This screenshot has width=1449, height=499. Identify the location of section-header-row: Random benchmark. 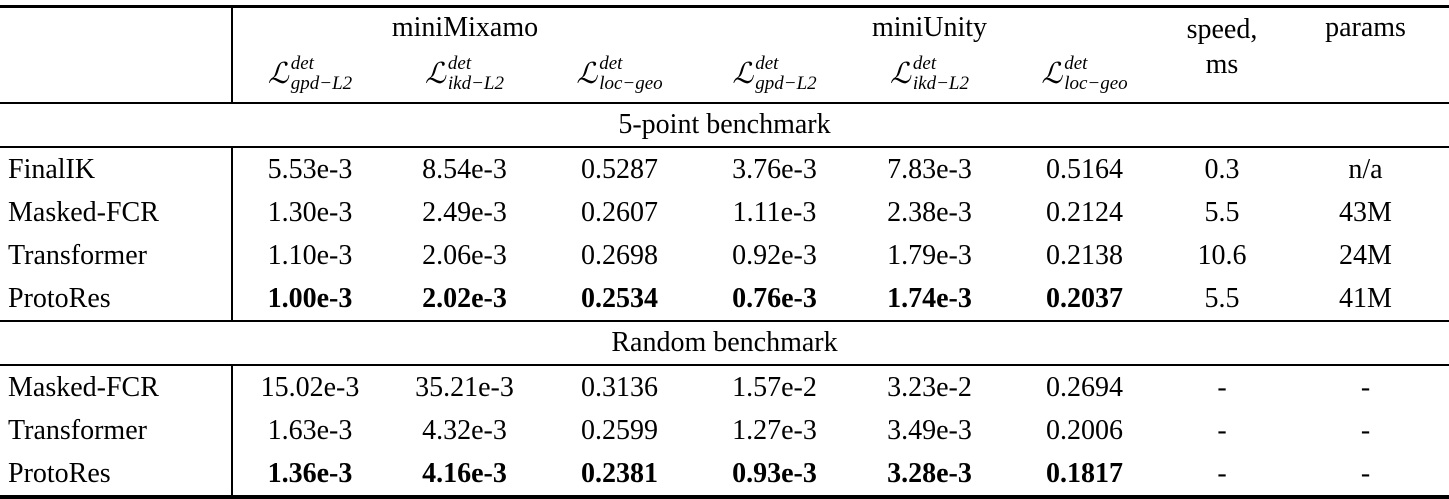
(724, 343).